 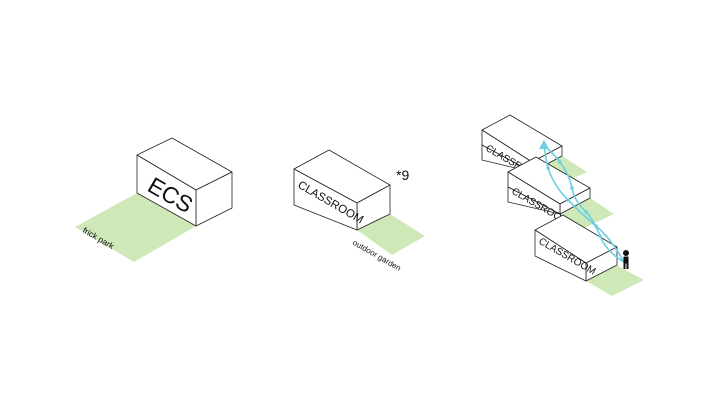 I want to click on ecs-panel: ECS frick park, so click(x=154, y=199).